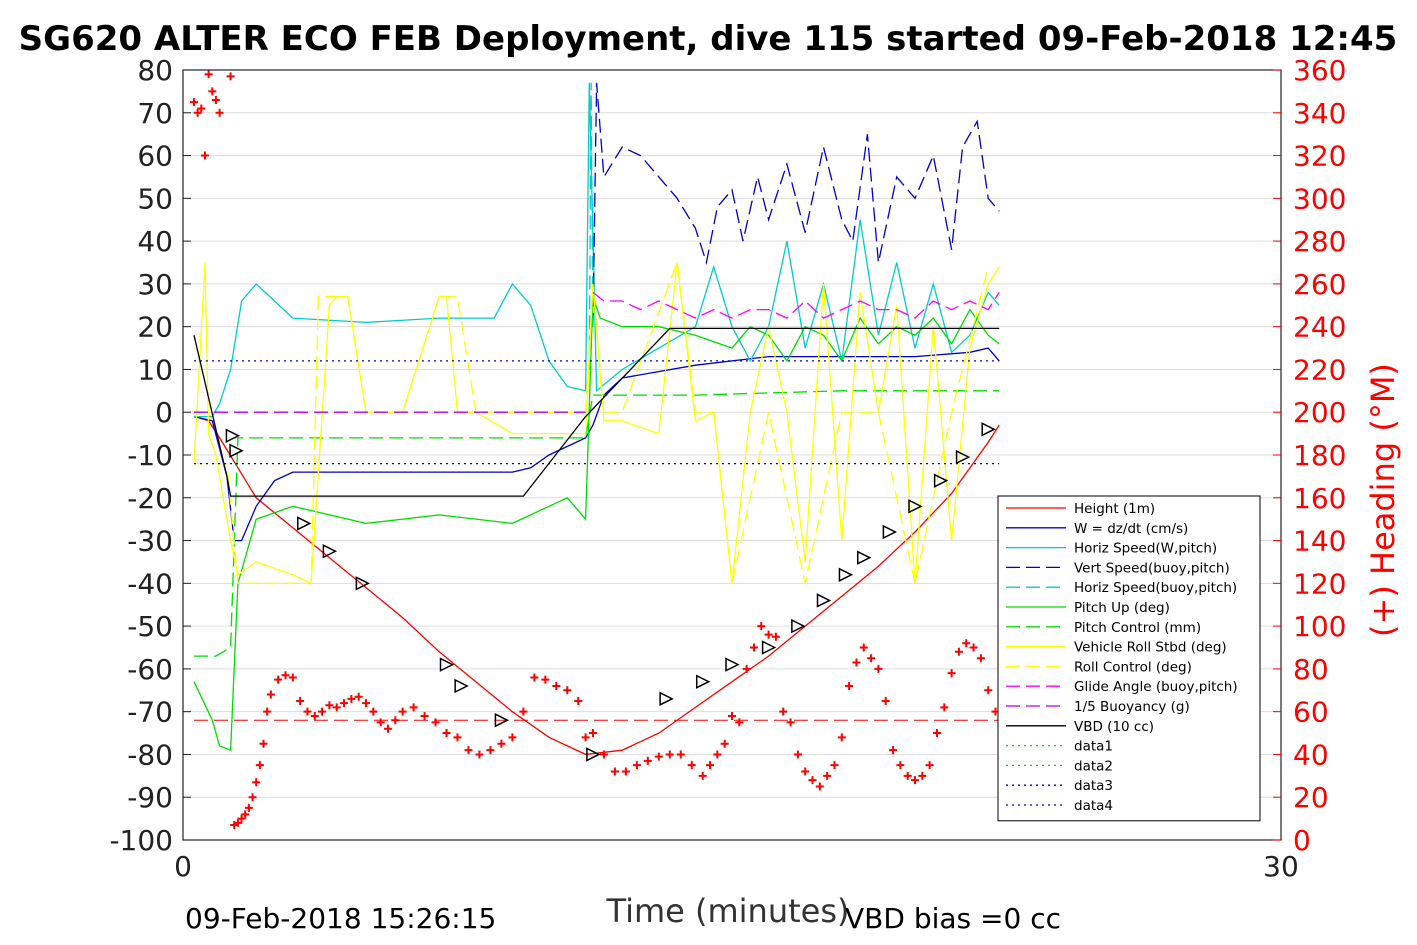 This screenshot has height=945, width=1417. I want to click on legend-label: data2, so click(1093, 766).